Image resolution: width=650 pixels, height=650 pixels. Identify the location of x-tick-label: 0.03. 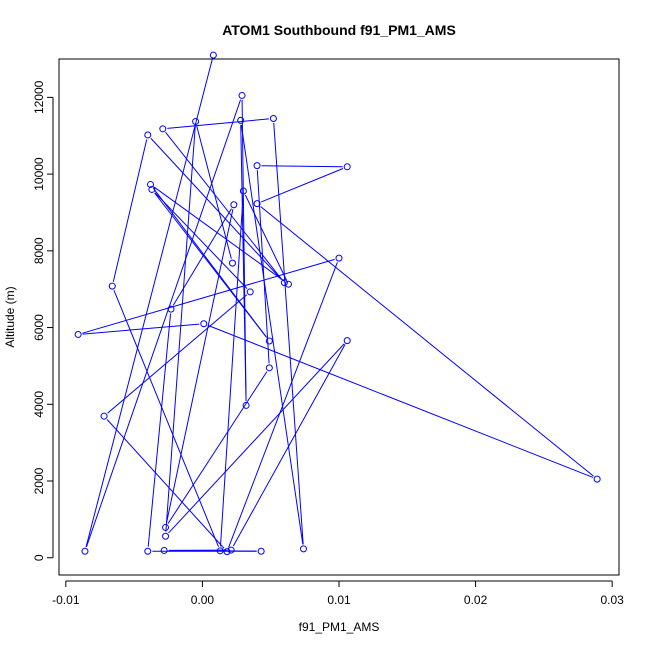
(612, 600).